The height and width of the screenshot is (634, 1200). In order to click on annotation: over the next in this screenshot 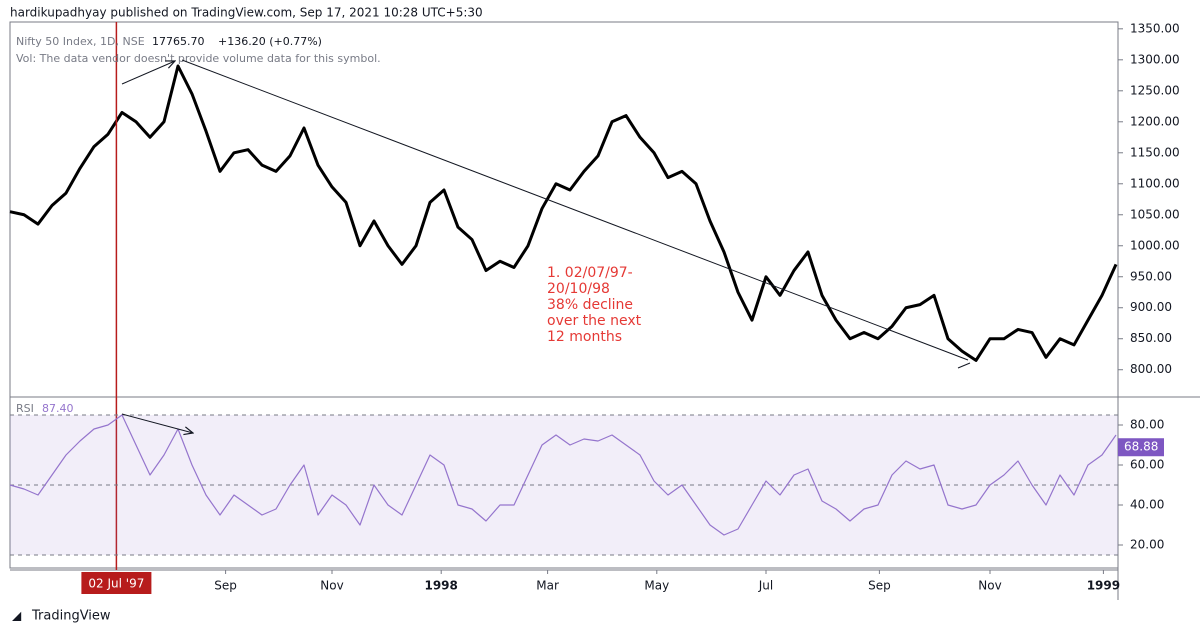, I will do `click(594, 321)`.